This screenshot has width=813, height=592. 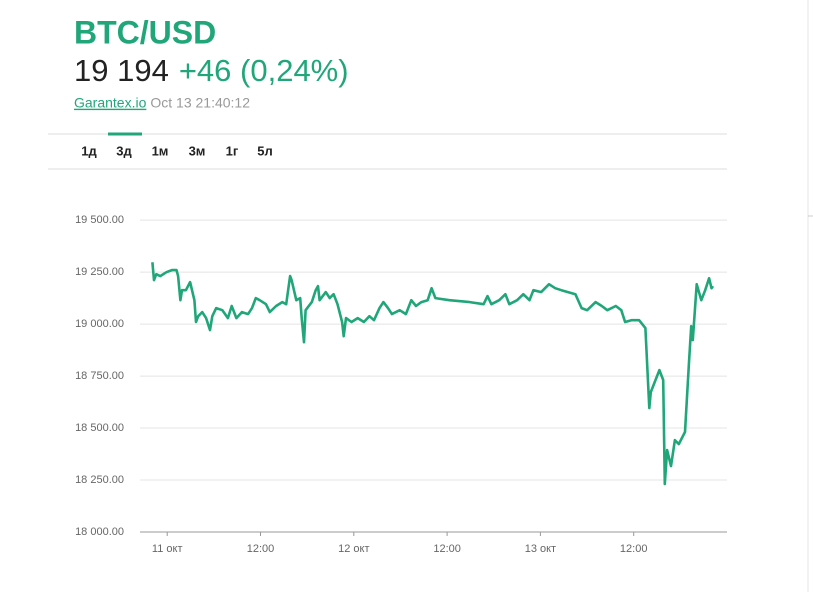 What do you see at coordinates (99, 324) in the screenshot?
I see `y-tick-label: 19 000.00` at bounding box center [99, 324].